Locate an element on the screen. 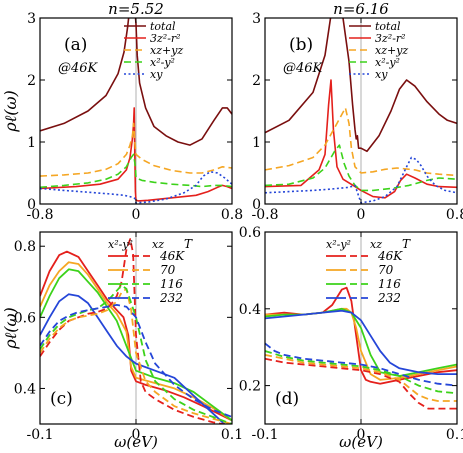  series-line-xz-46K is located at coordinates (361, 383).